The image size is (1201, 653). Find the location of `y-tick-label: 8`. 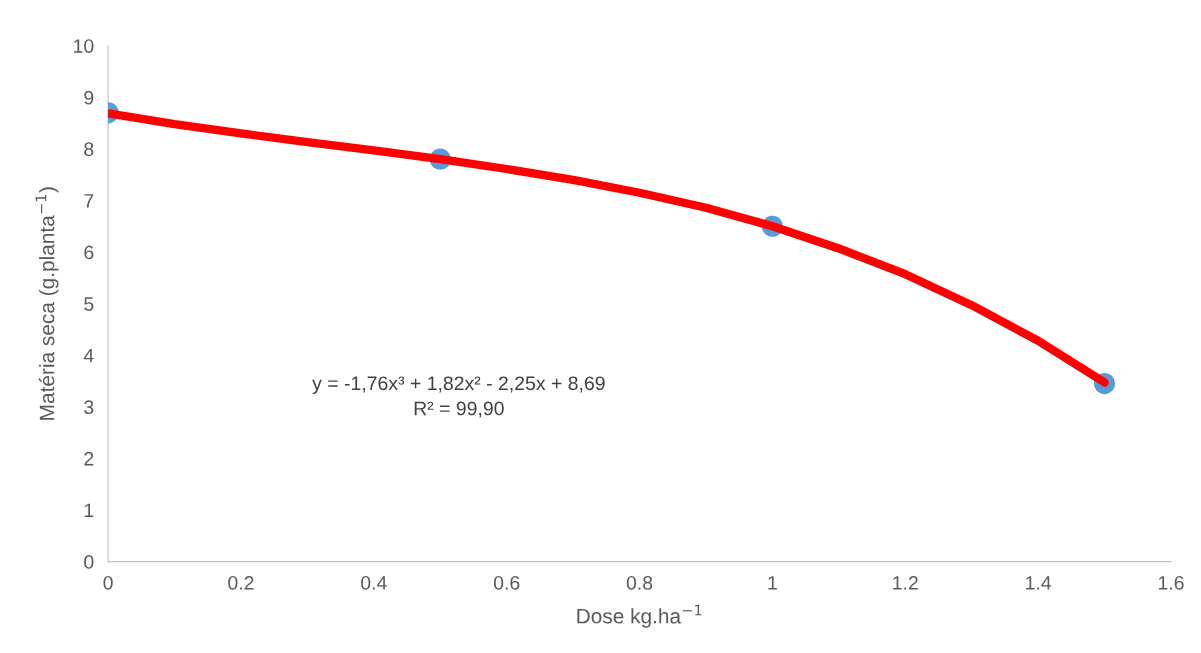

y-tick-label: 8 is located at coordinates (89, 149).